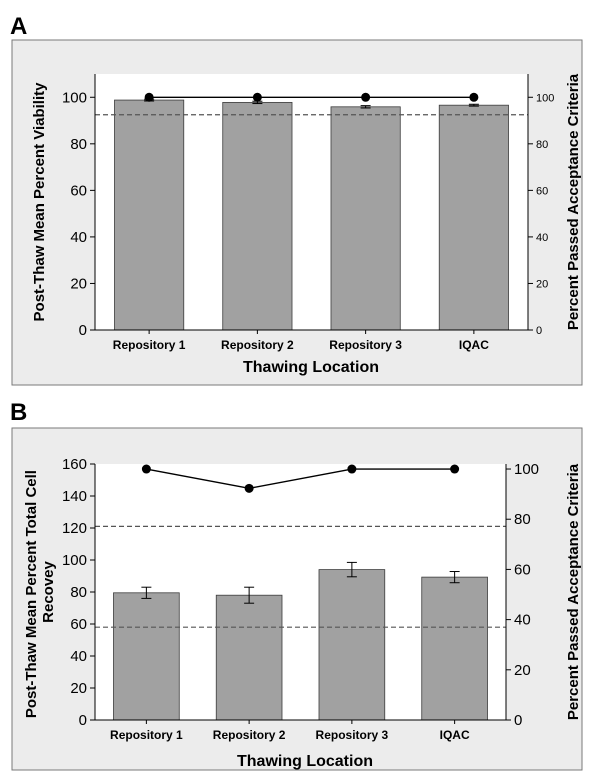 This screenshot has height=774, width=592. Describe the element at coordinates (78, 237) in the screenshot. I see `panel-a-left-tick-label-40: 40` at that location.